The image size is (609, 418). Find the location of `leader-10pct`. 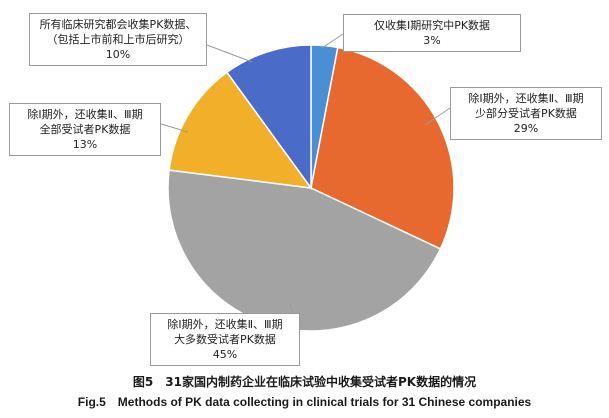

leader-10pct is located at coordinates (229, 53).